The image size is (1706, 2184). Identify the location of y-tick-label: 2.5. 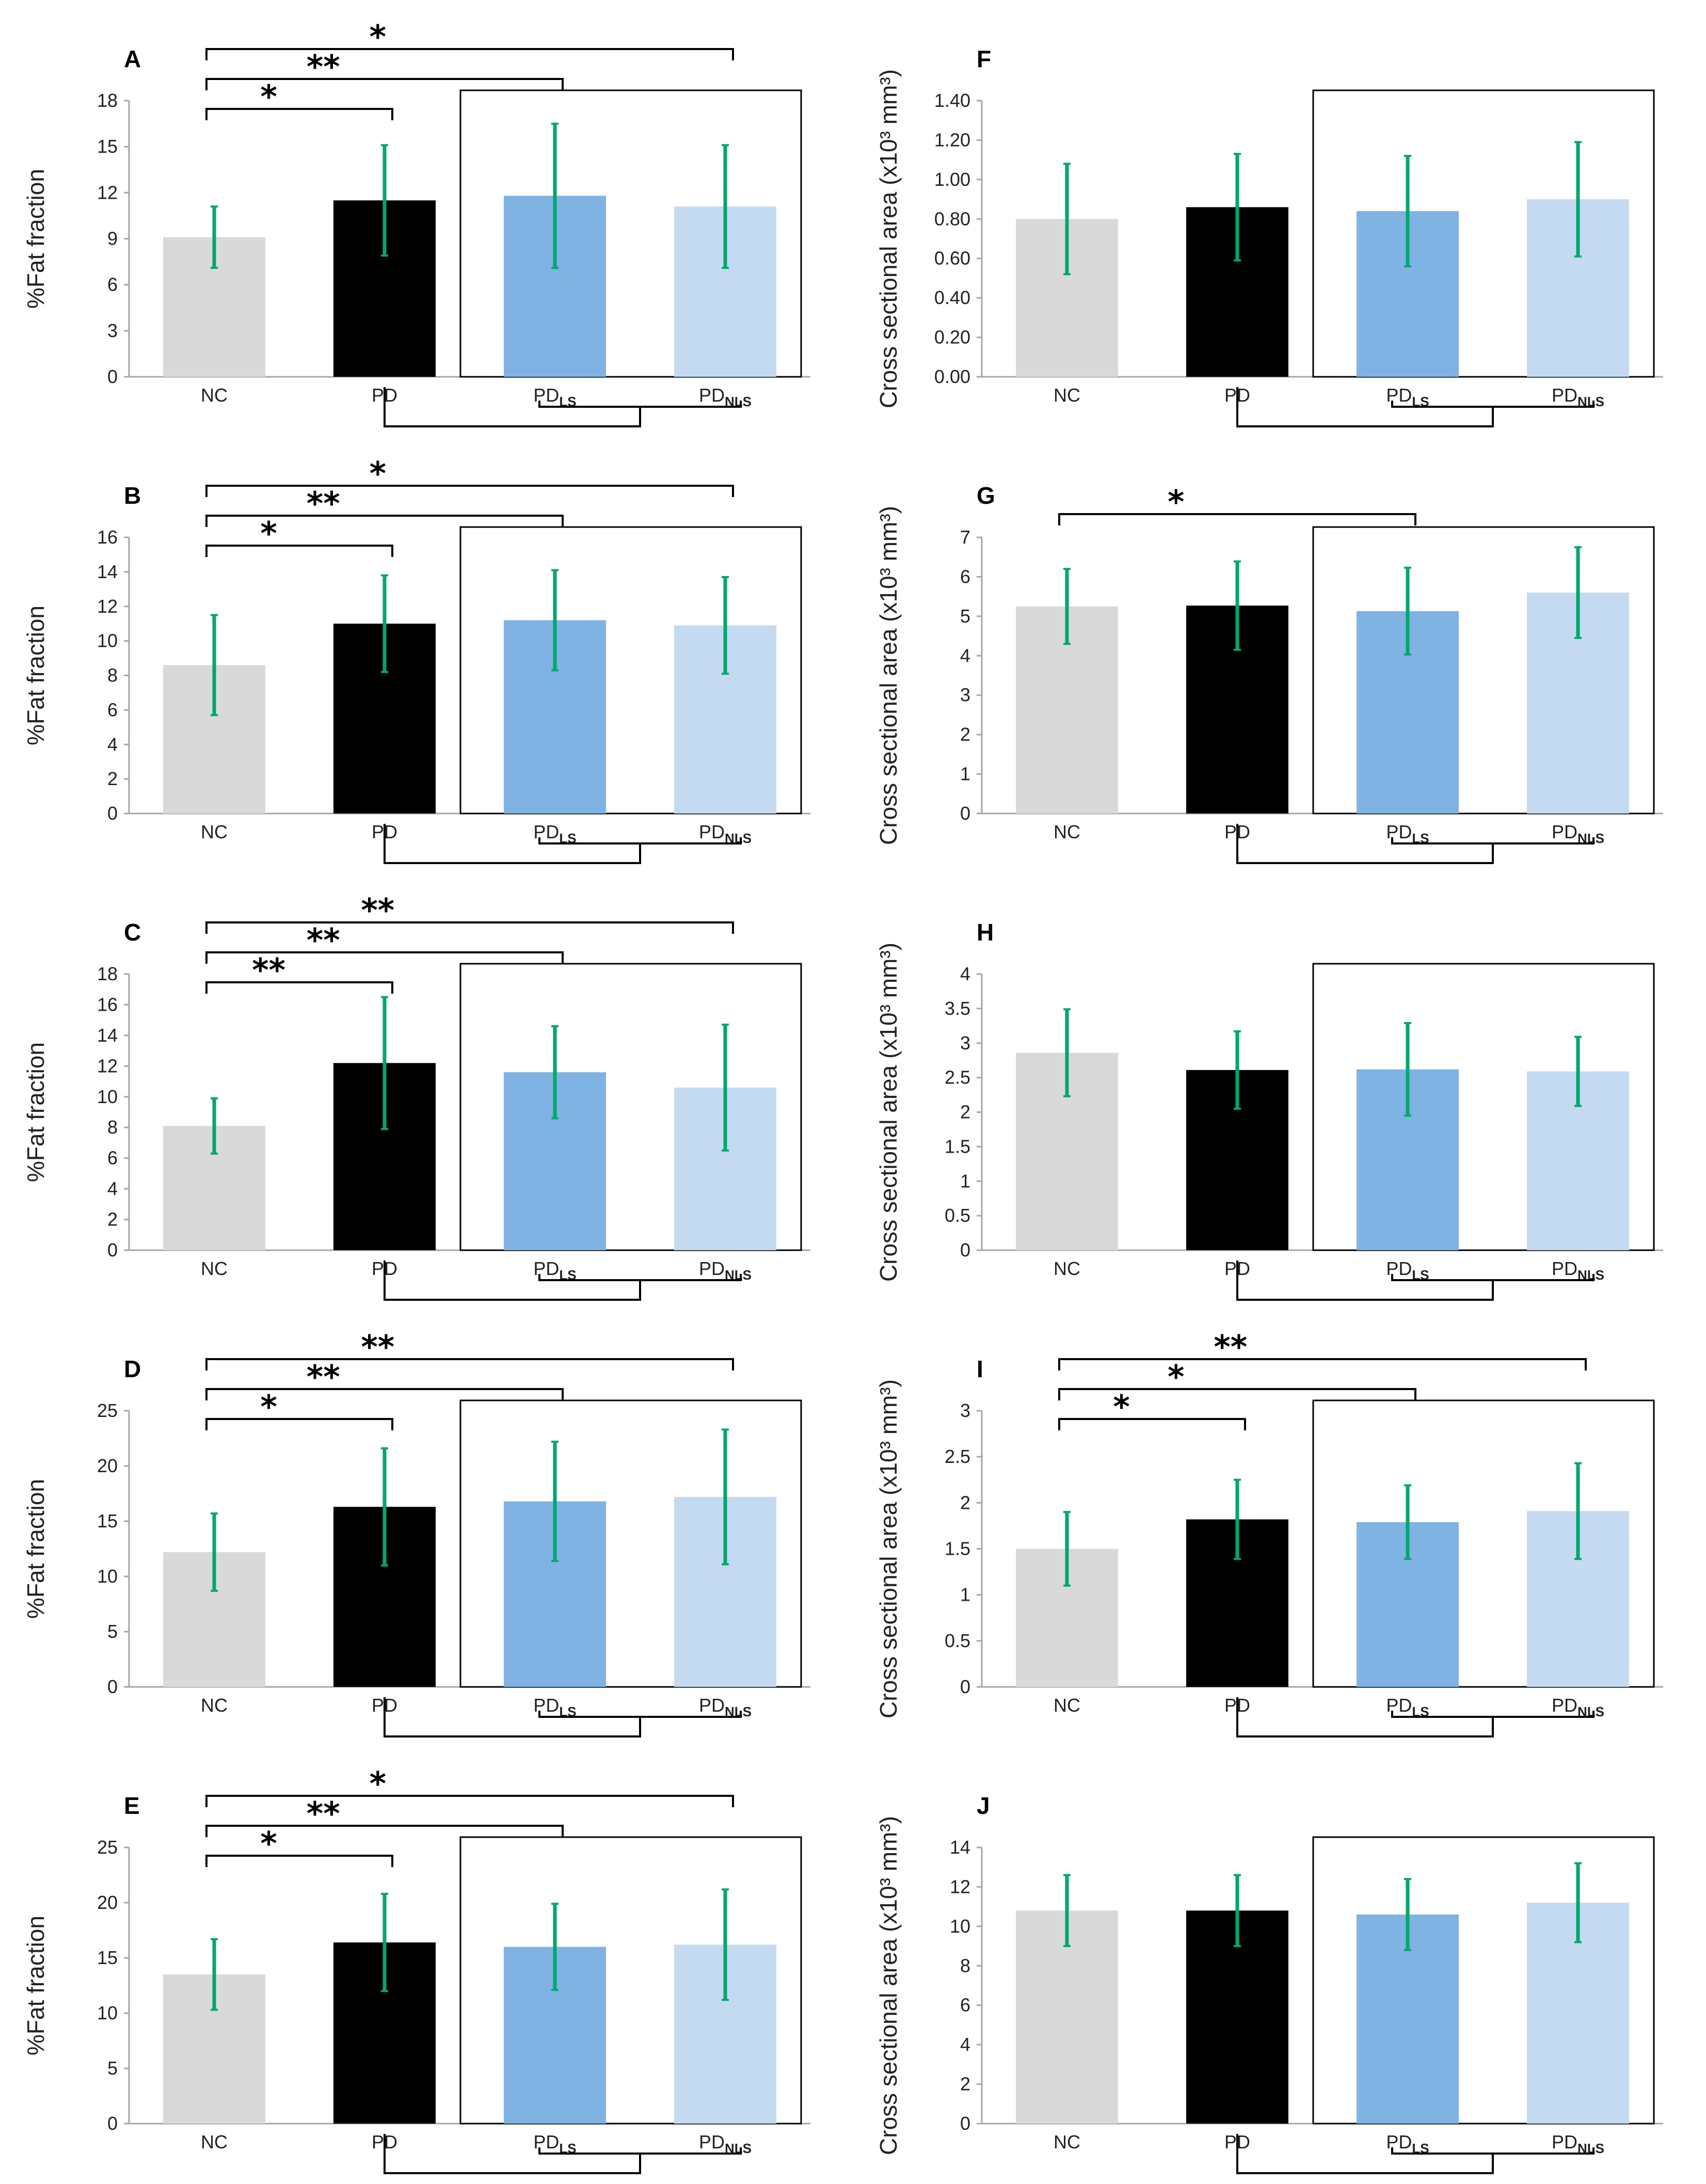
(957, 1077).